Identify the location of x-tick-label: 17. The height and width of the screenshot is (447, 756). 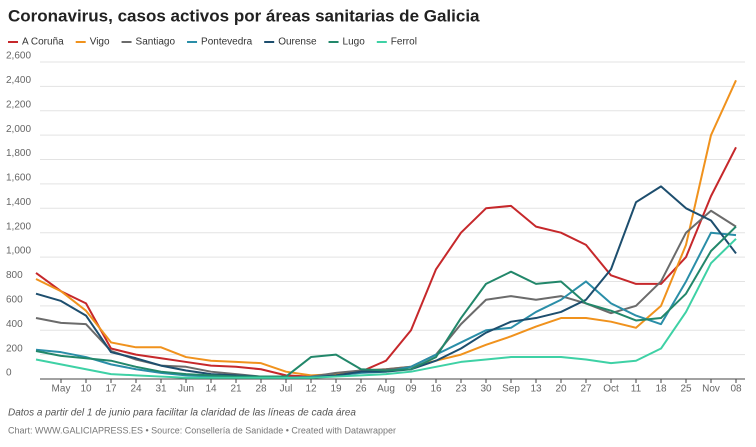
(111, 389).